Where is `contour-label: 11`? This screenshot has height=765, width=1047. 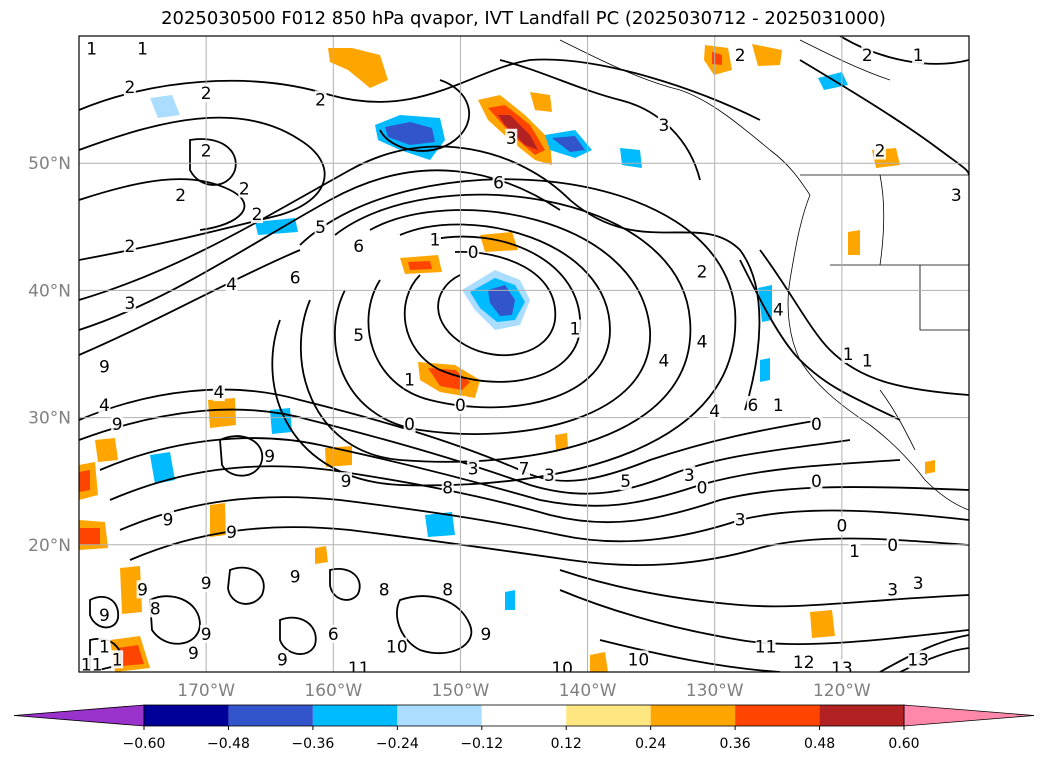 contour-label: 11 is located at coordinates (766, 648).